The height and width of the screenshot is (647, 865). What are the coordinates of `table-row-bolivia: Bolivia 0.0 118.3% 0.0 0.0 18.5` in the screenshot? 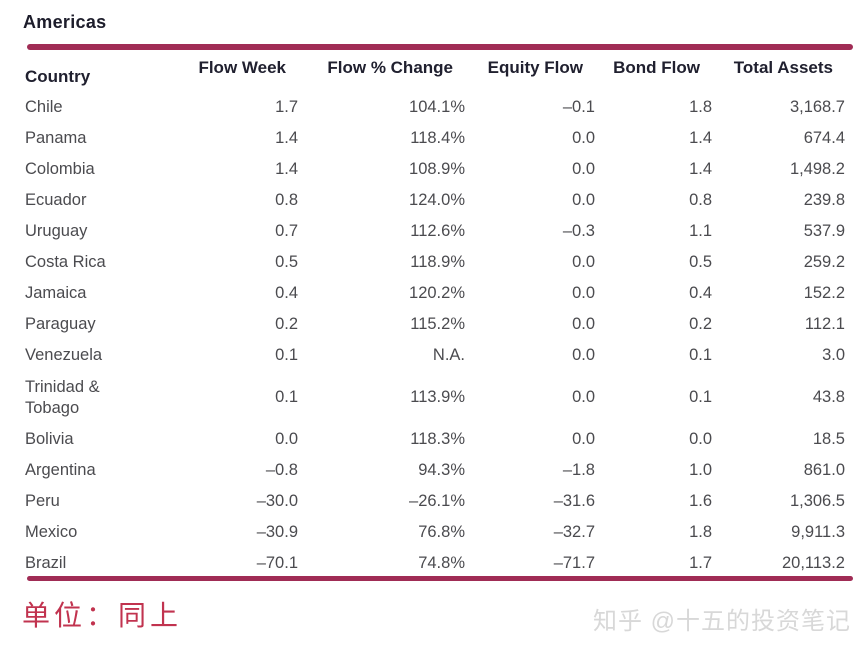 It's located at (435, 439).